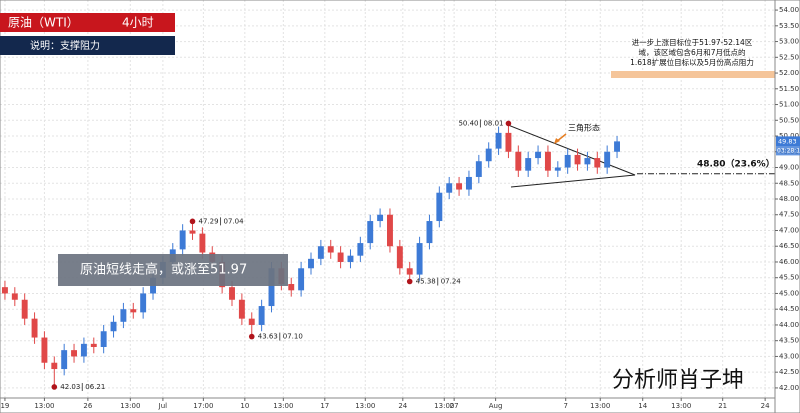  What do you see at coordinates (789, 199) in the screenshot?
I see `y-tick-label: 48.00` at bounding box center [789, 199].